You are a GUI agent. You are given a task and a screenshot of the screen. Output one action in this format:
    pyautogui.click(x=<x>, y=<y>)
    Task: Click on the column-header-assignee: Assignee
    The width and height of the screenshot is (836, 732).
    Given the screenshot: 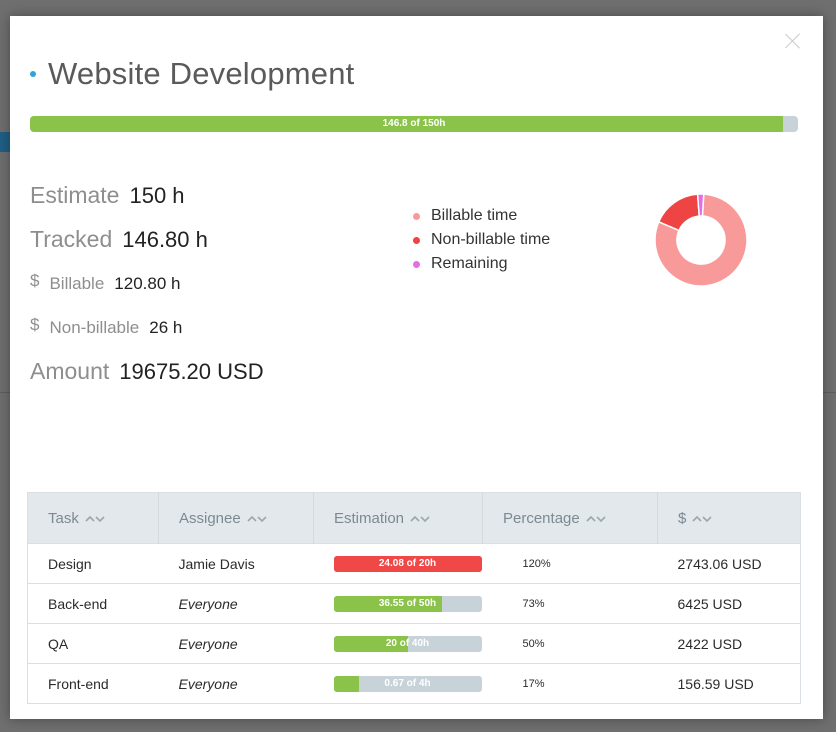 What is the action you would take?
    pyautogui.click(x=236, y=518)
    